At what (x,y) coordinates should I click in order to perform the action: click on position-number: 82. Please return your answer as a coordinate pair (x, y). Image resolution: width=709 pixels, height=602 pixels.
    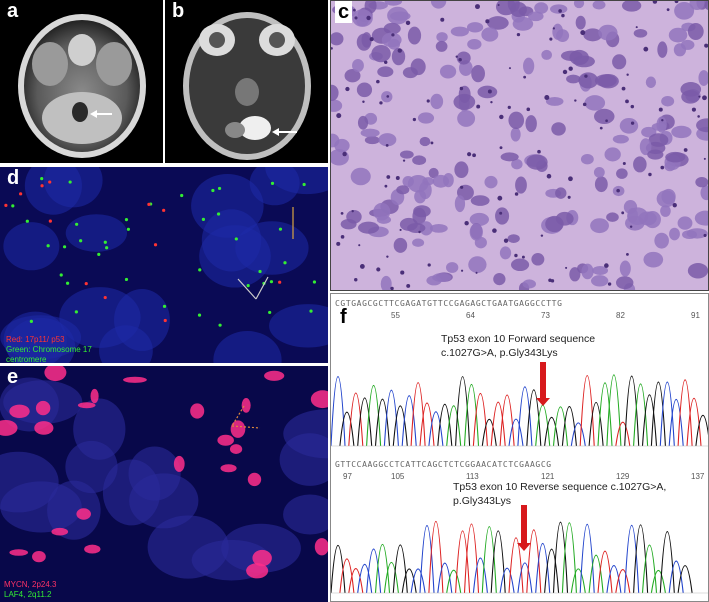
    Looking at the image, I should click on (620, 315).